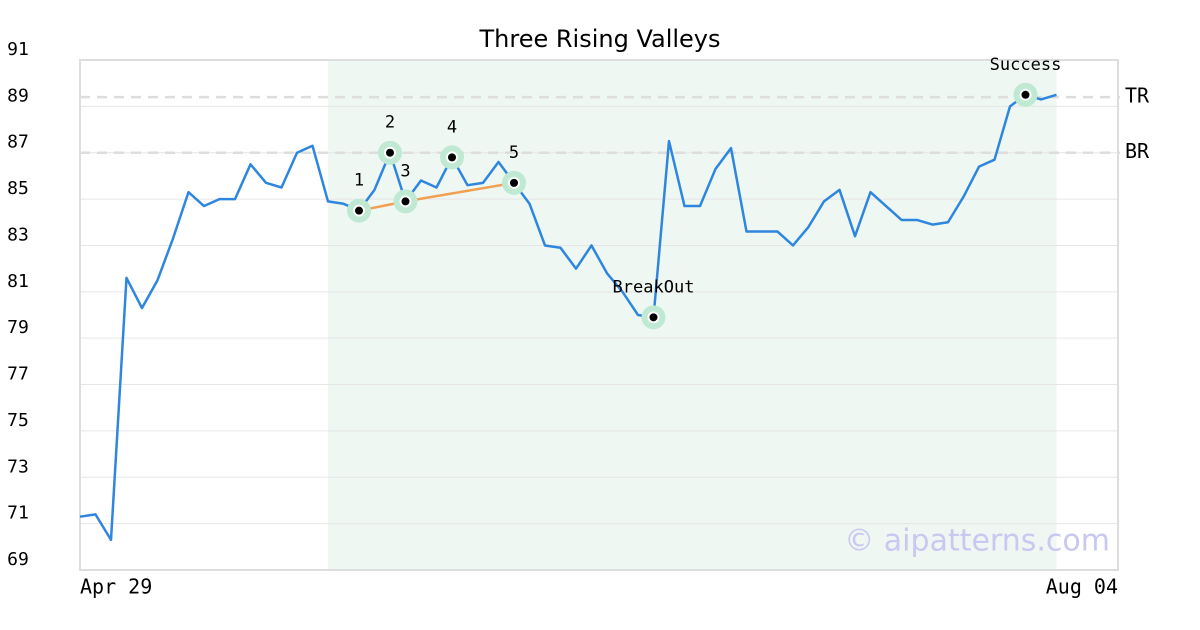  Describe the element at coordinates (116, 587) in the screenshot. I see `x-axis-start-label: Apr 29` at that location.